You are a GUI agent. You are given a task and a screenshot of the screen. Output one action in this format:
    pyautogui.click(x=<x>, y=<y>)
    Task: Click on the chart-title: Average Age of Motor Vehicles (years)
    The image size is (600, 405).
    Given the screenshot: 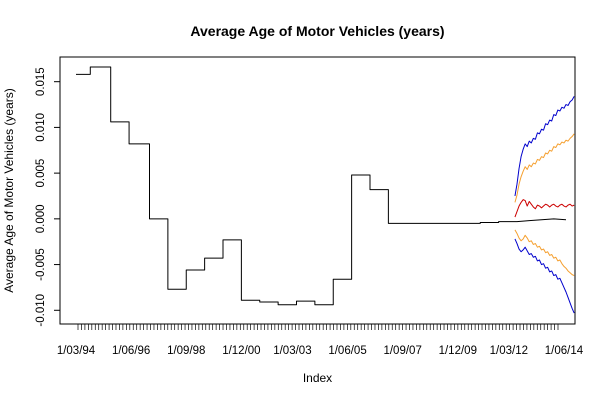 What is the action you would take?
    pyautogui.click(x=317, y=31)
    